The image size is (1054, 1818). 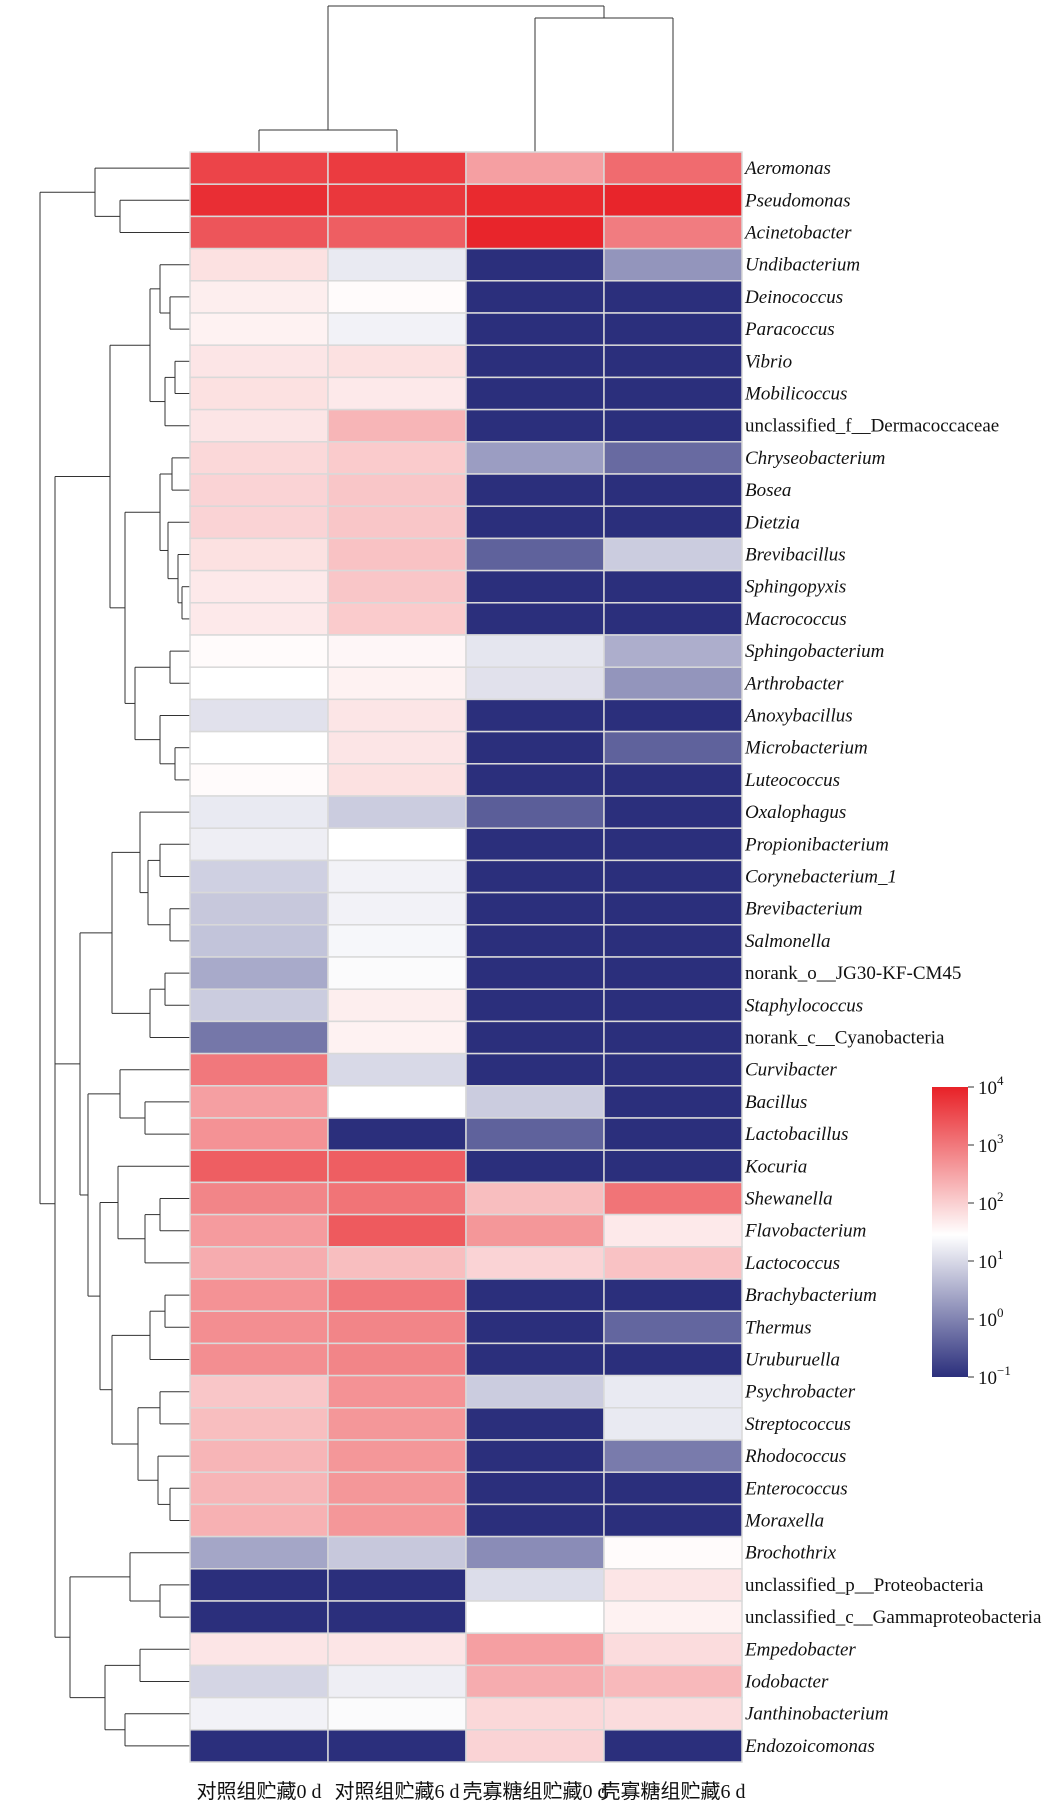 What do you see at coordinates (778, 1327) in the screenshot?
I see `row-label: Thermus` at bounding box center [778, 1327].